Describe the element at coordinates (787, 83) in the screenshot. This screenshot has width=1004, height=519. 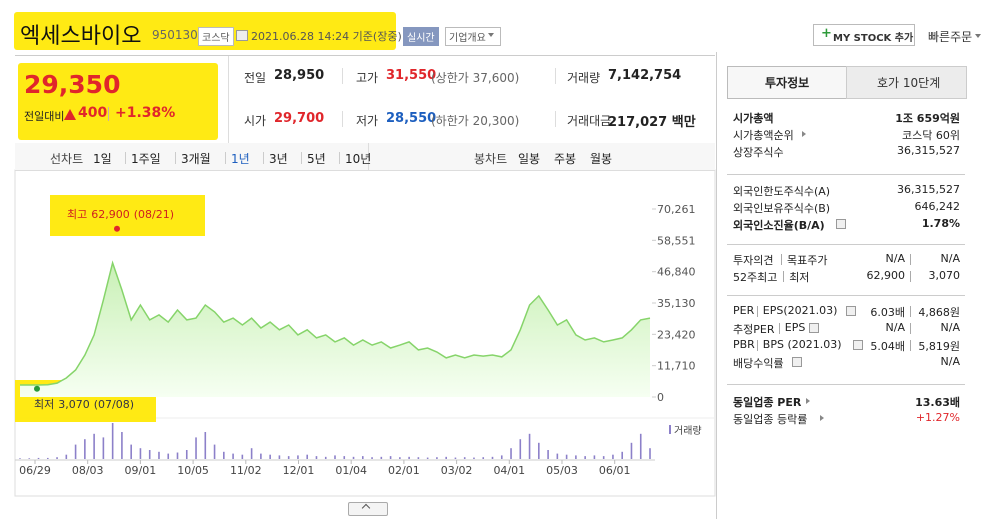
I see `tab-label: 투자정보` at that location.